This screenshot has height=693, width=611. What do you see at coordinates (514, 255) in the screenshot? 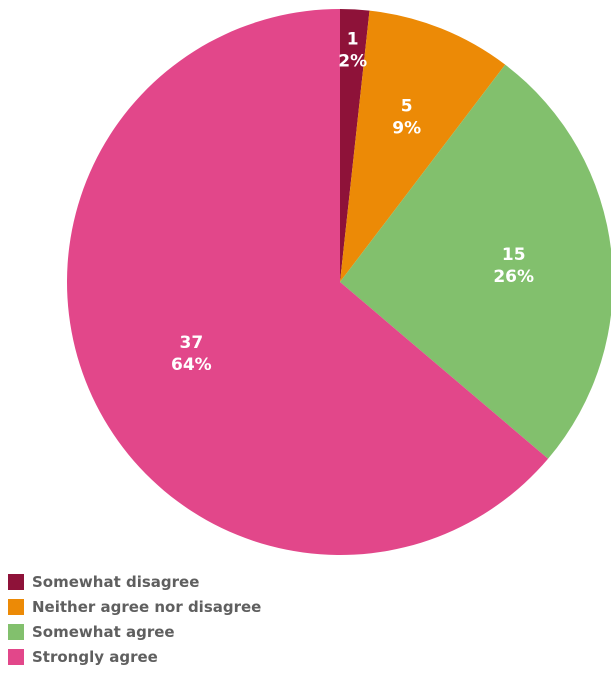
I see `slice-value-label: 15` at bounding box center [514, 255].